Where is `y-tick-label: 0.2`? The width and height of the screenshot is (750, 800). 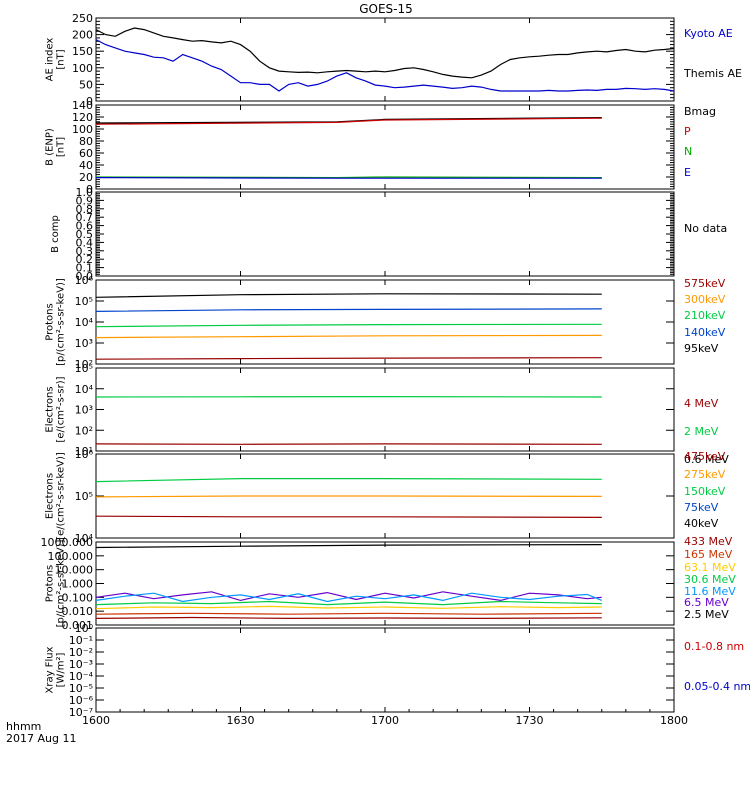 y-tick-label: 0.2 is located at coordinates (85, 259).